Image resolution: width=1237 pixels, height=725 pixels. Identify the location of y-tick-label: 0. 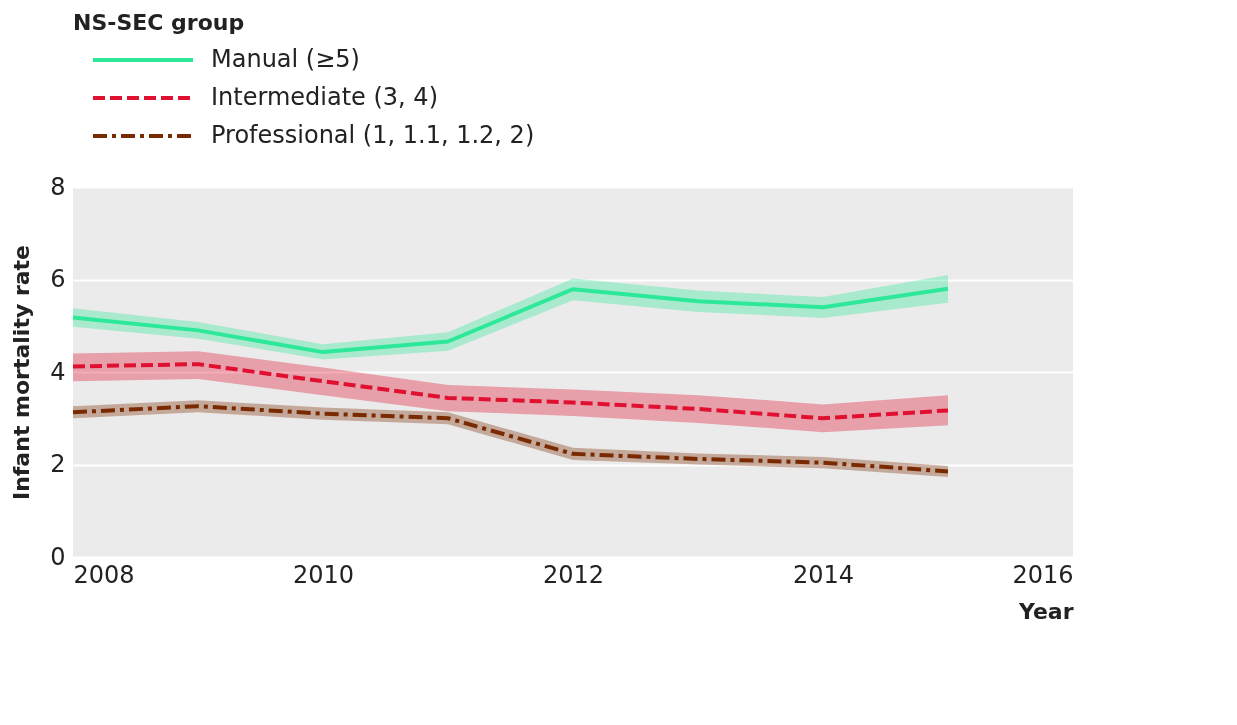
(58, 556).